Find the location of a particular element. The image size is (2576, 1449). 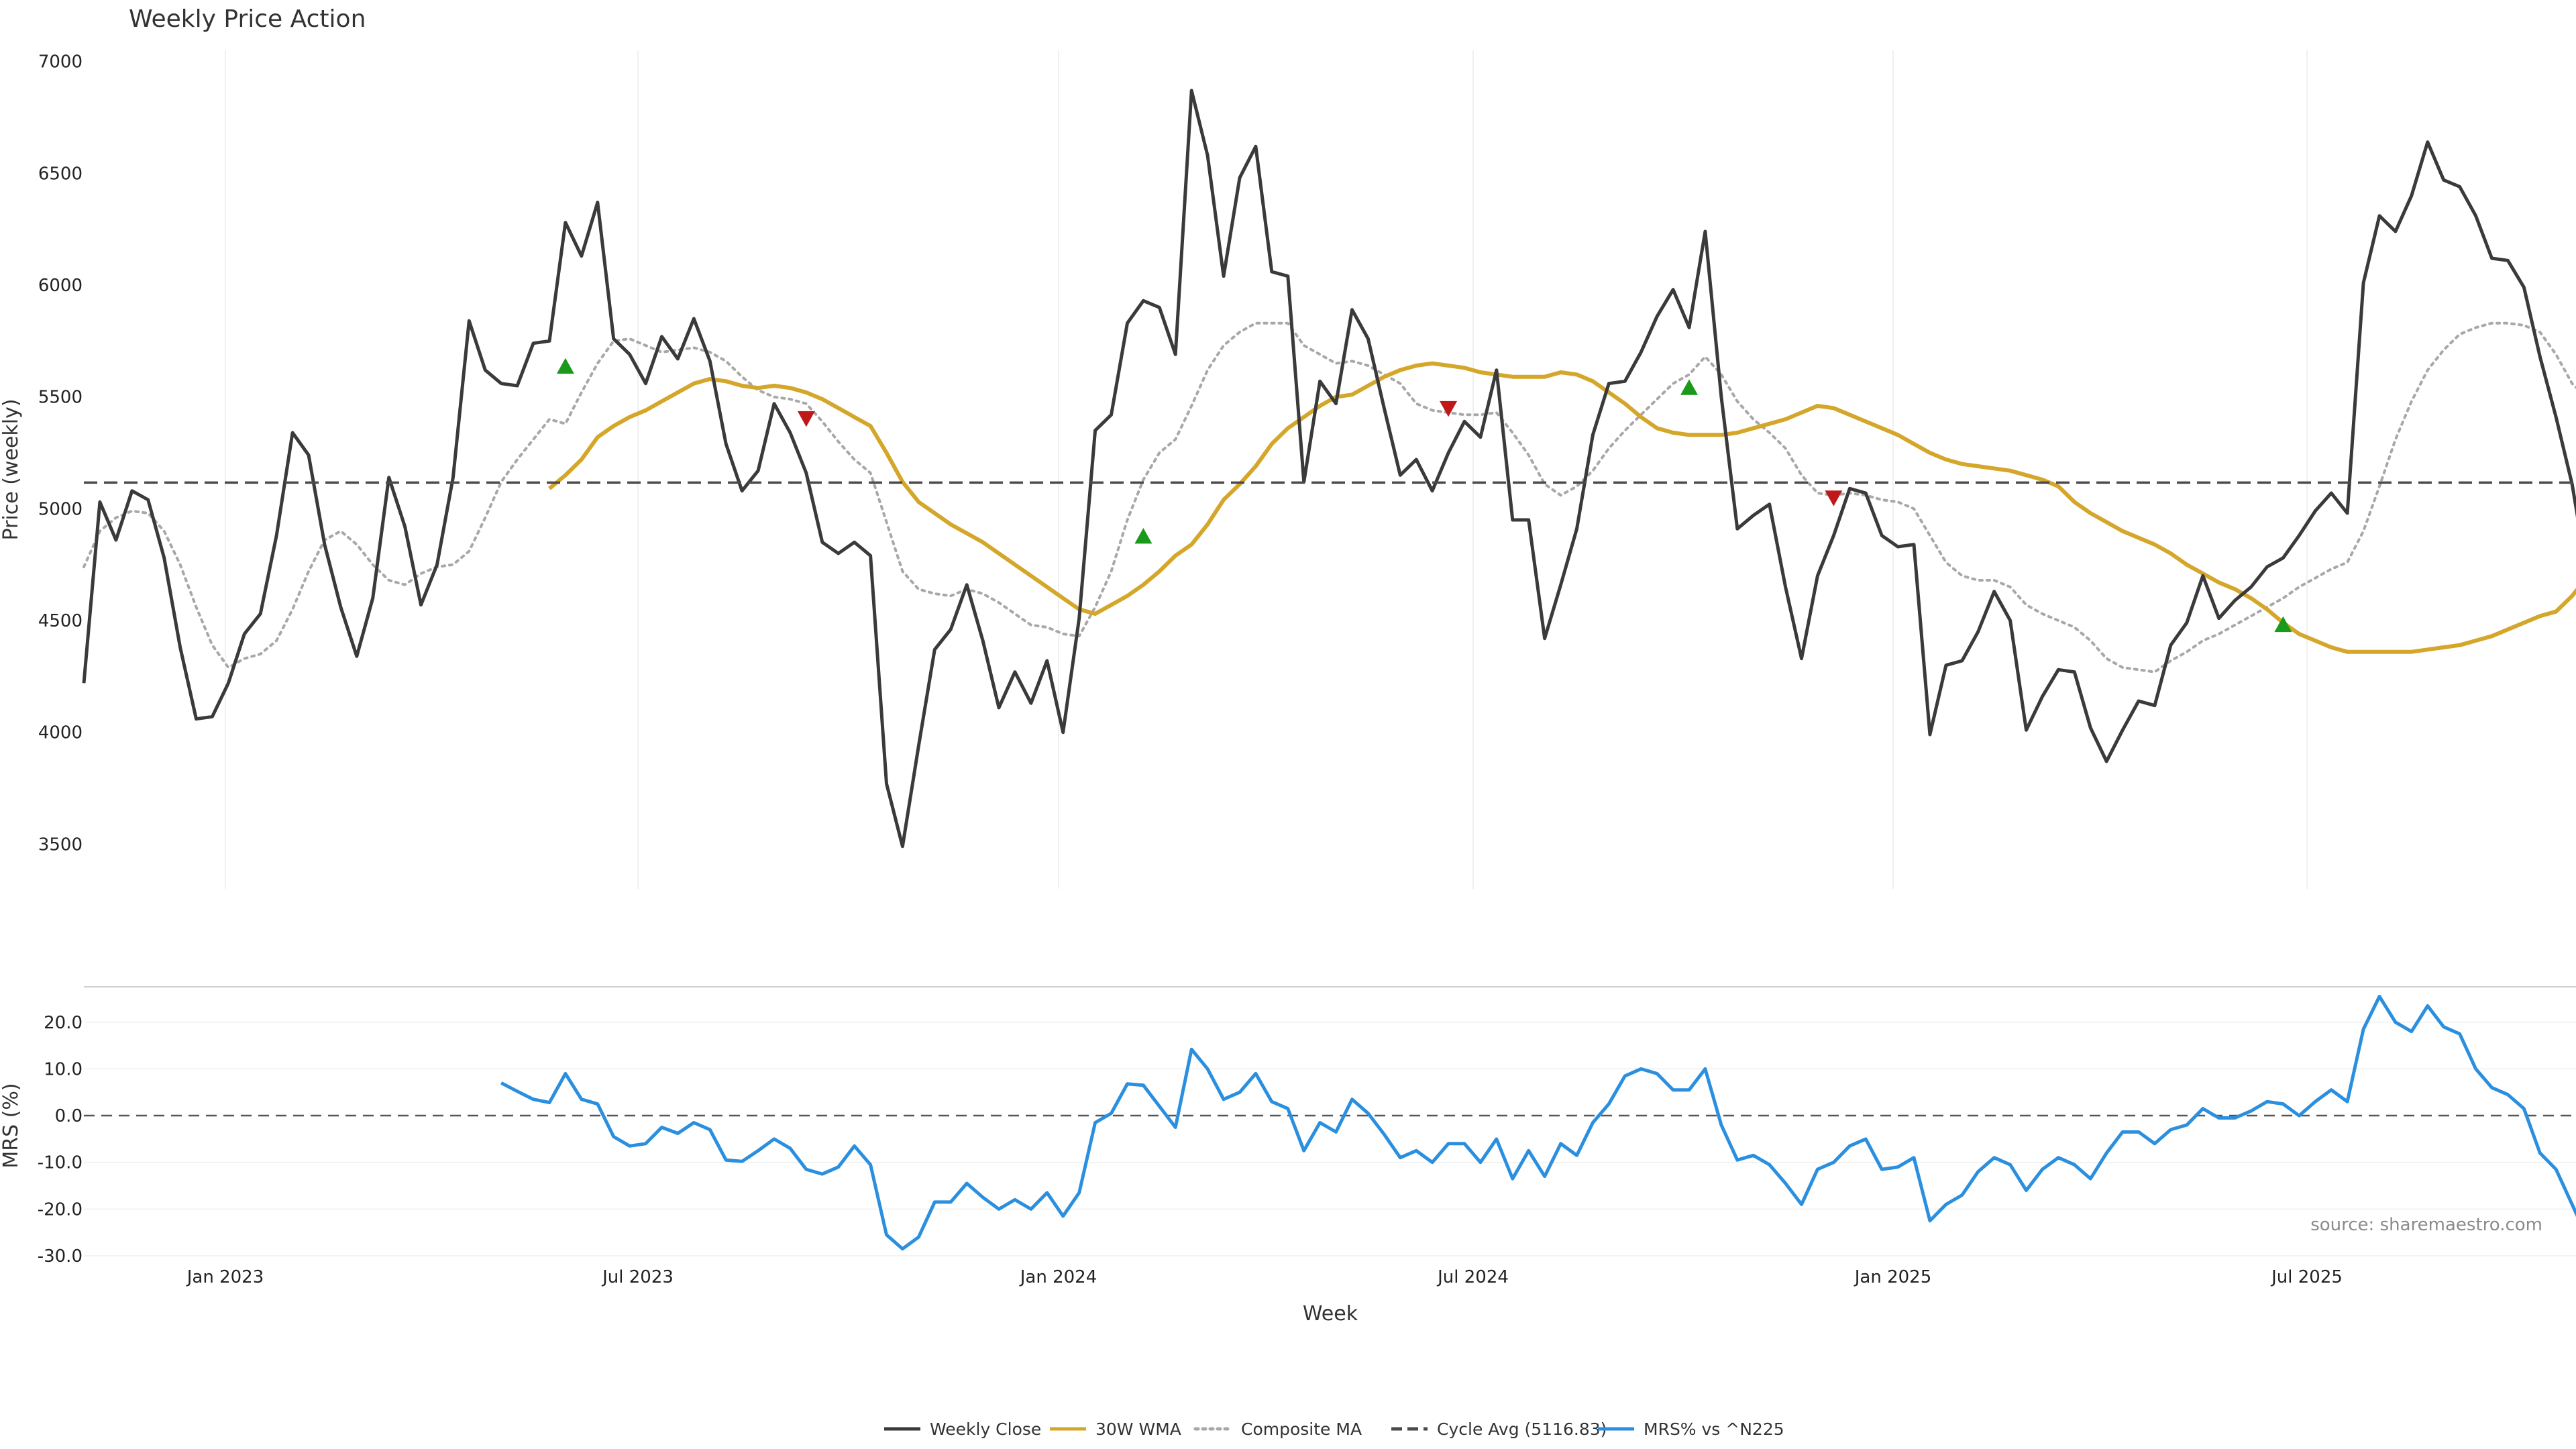

x-tick-label: Jul 2023 is located at coordinates (637, 1277).